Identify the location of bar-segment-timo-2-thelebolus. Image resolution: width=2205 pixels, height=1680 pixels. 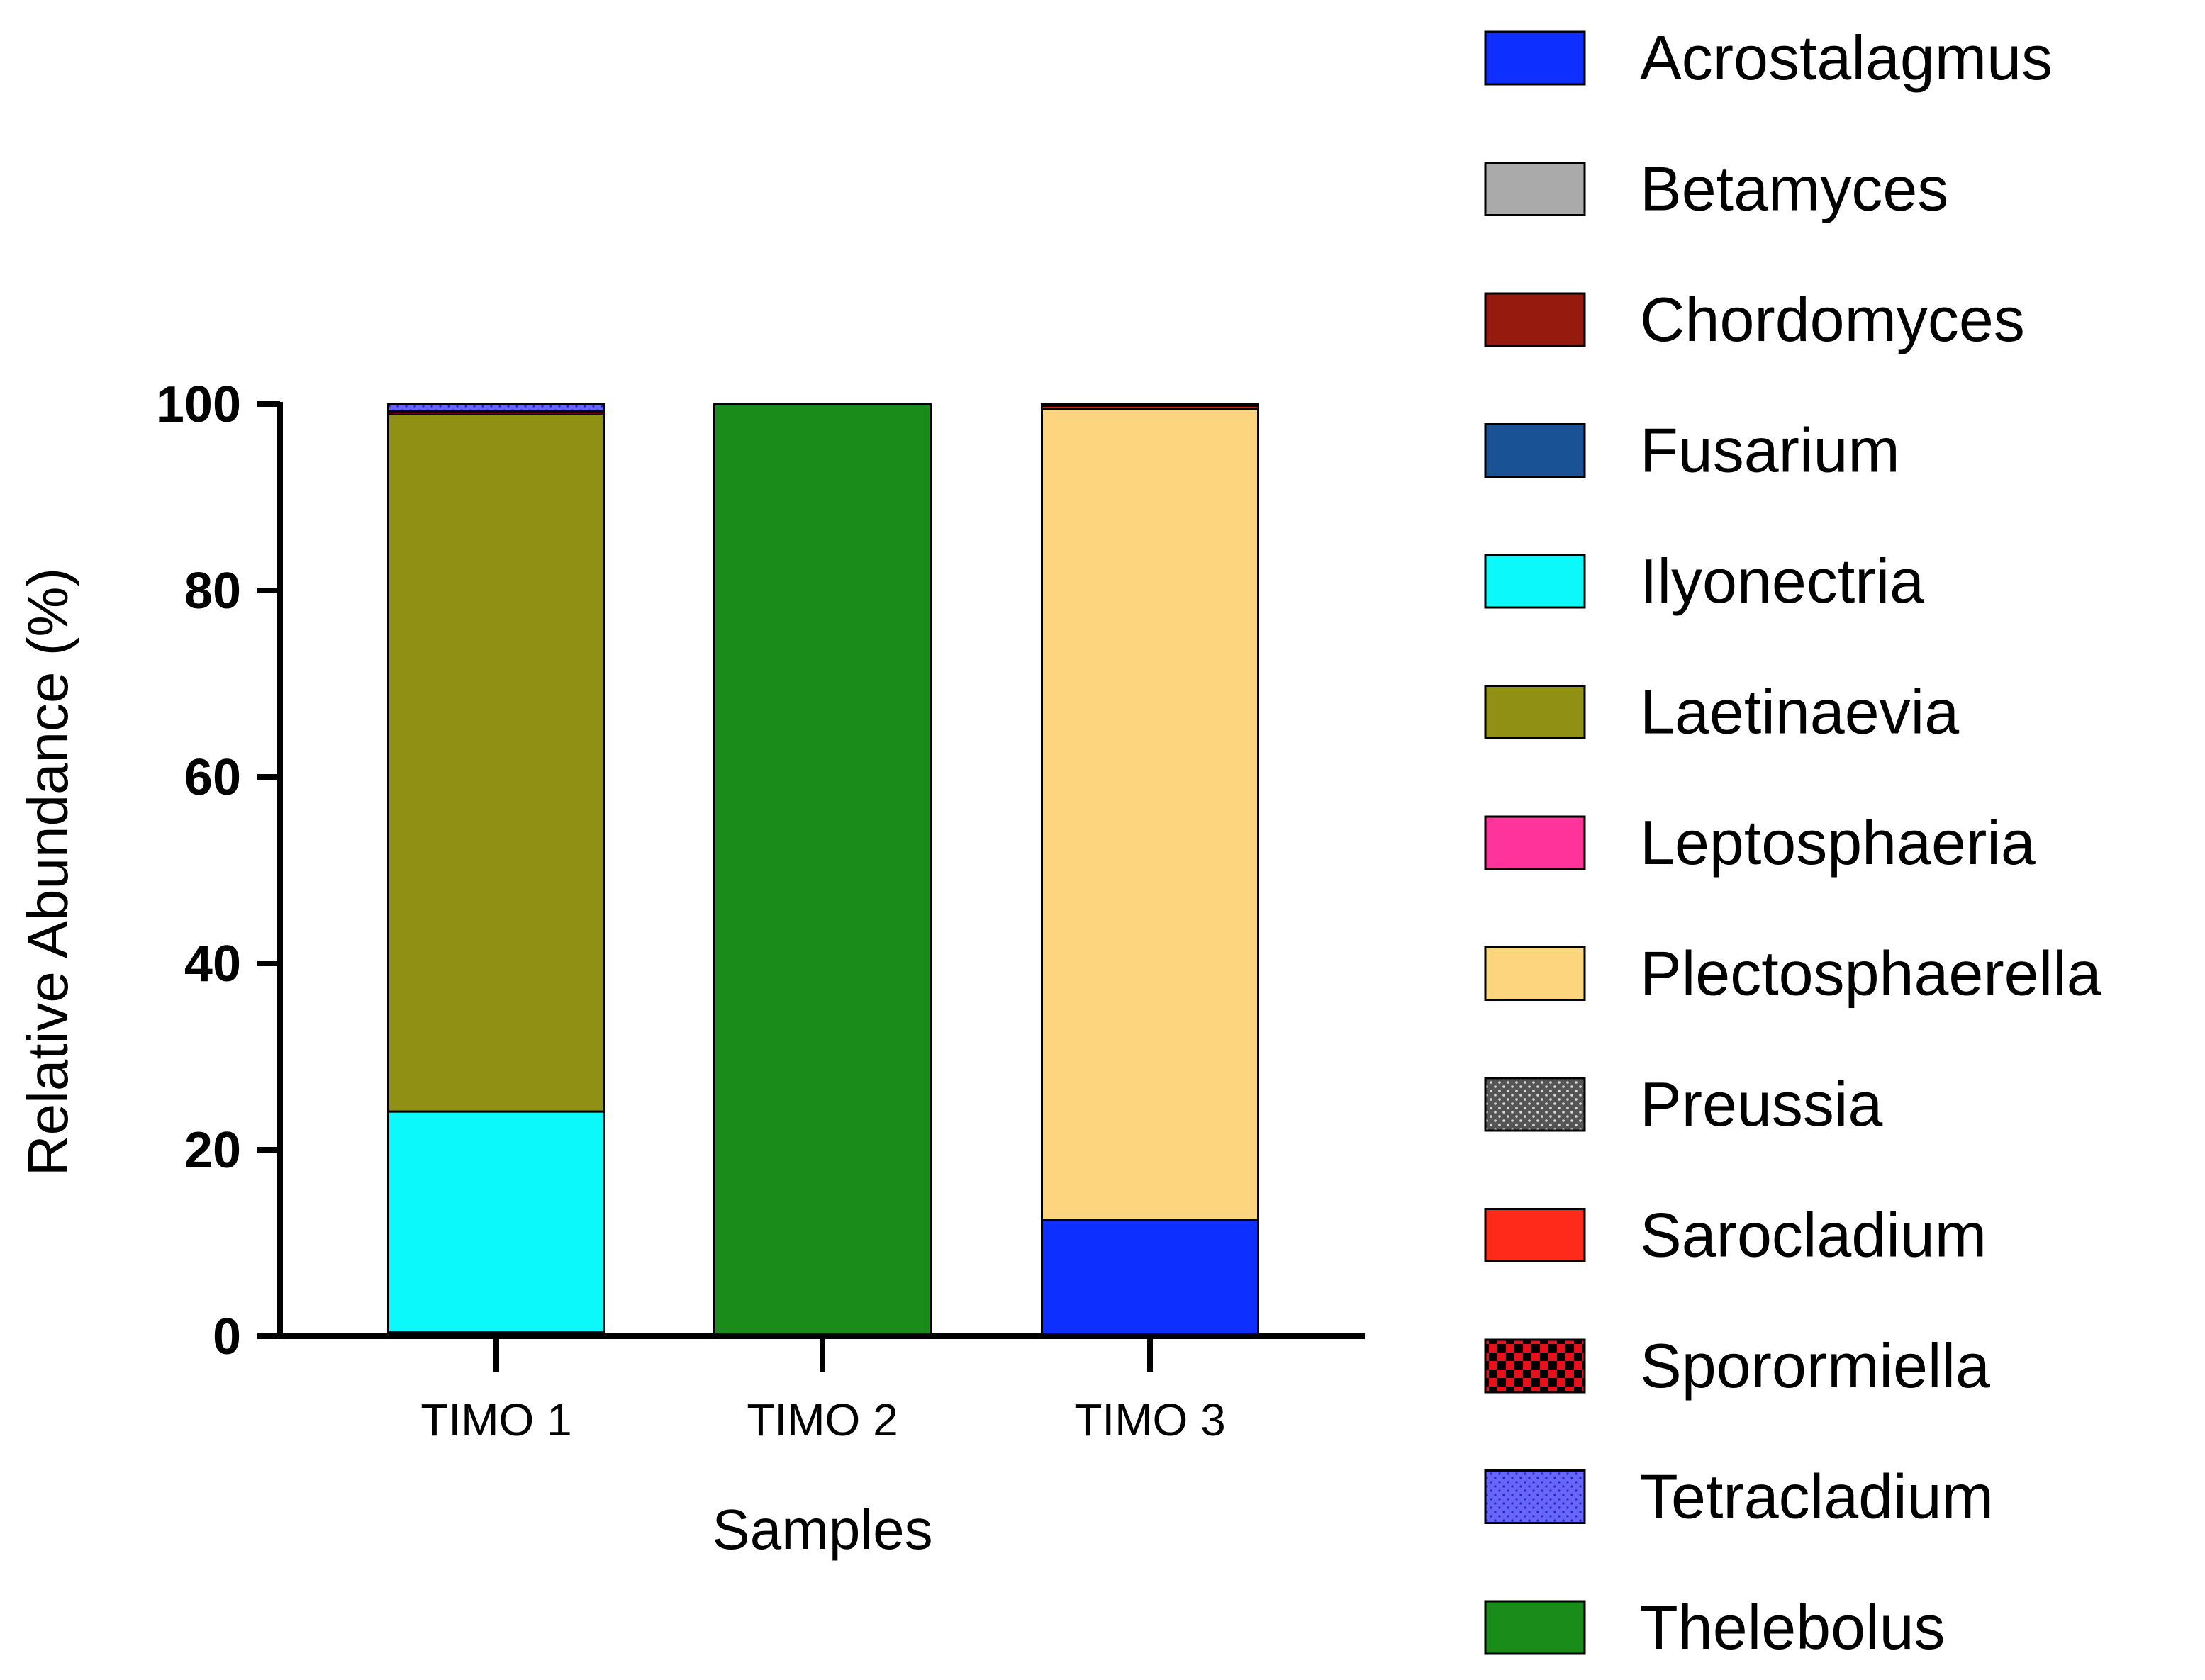
(822, 870).